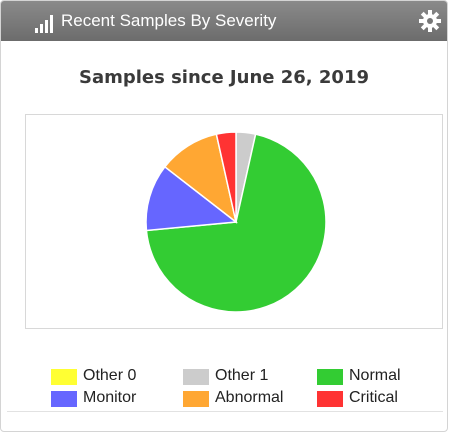  I want to click on widget-title: Recent Samples By Severity, so click(169, 20).